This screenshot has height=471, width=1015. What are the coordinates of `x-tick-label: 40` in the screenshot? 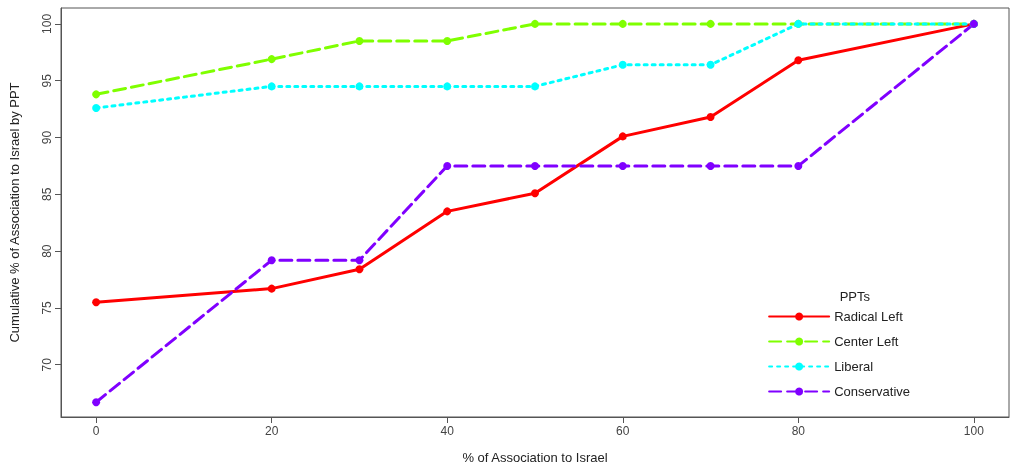 It's located at (447, 431).